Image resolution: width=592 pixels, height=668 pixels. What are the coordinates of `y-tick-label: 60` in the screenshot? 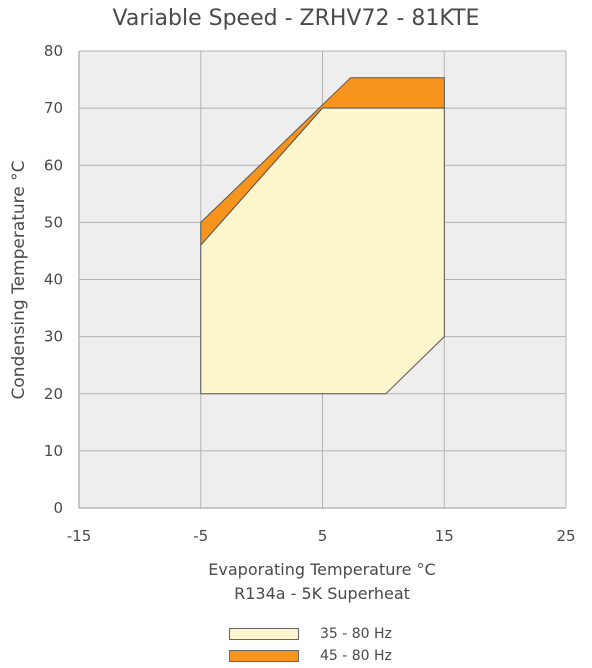 It's located at (53, 165).